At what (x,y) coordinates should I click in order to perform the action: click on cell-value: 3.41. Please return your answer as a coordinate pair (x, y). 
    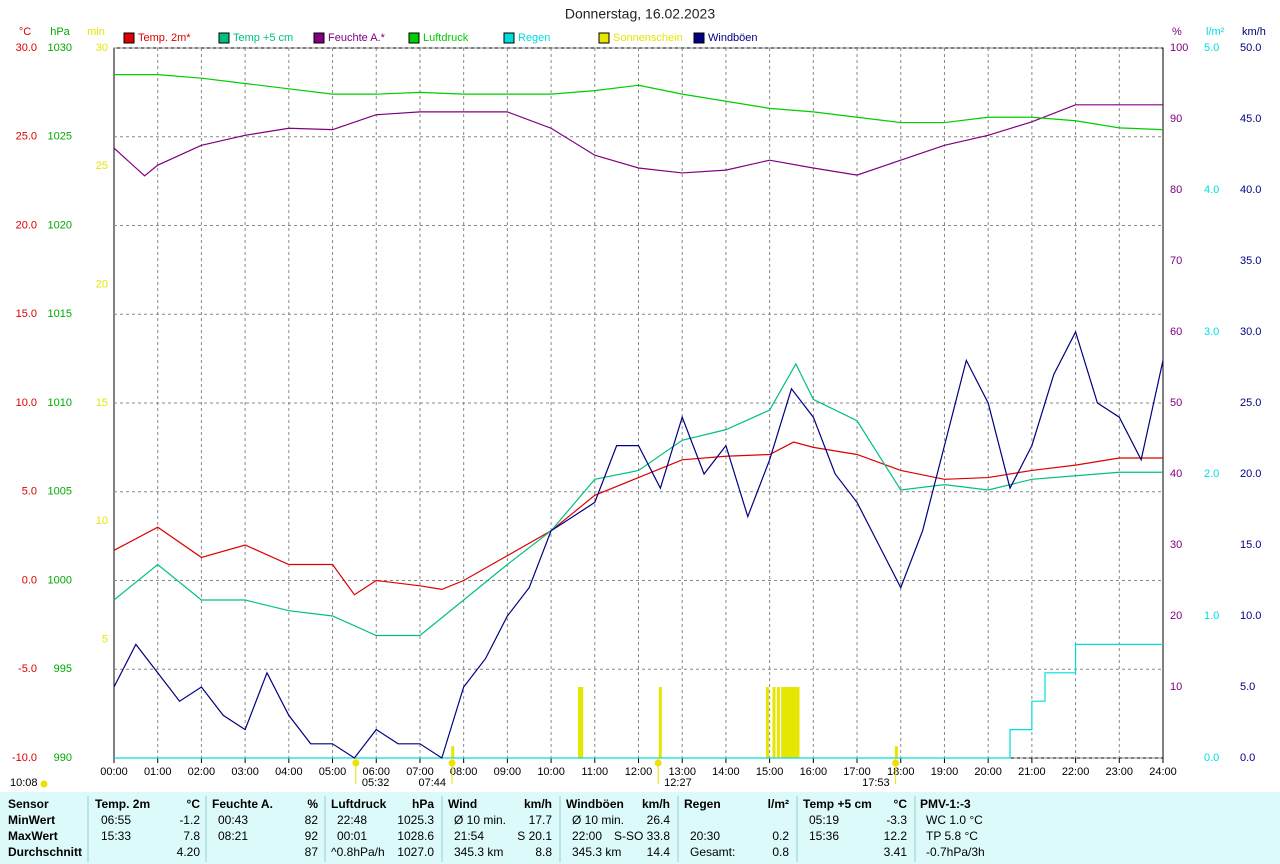
    Looking at the image, I should click on (896, 852).